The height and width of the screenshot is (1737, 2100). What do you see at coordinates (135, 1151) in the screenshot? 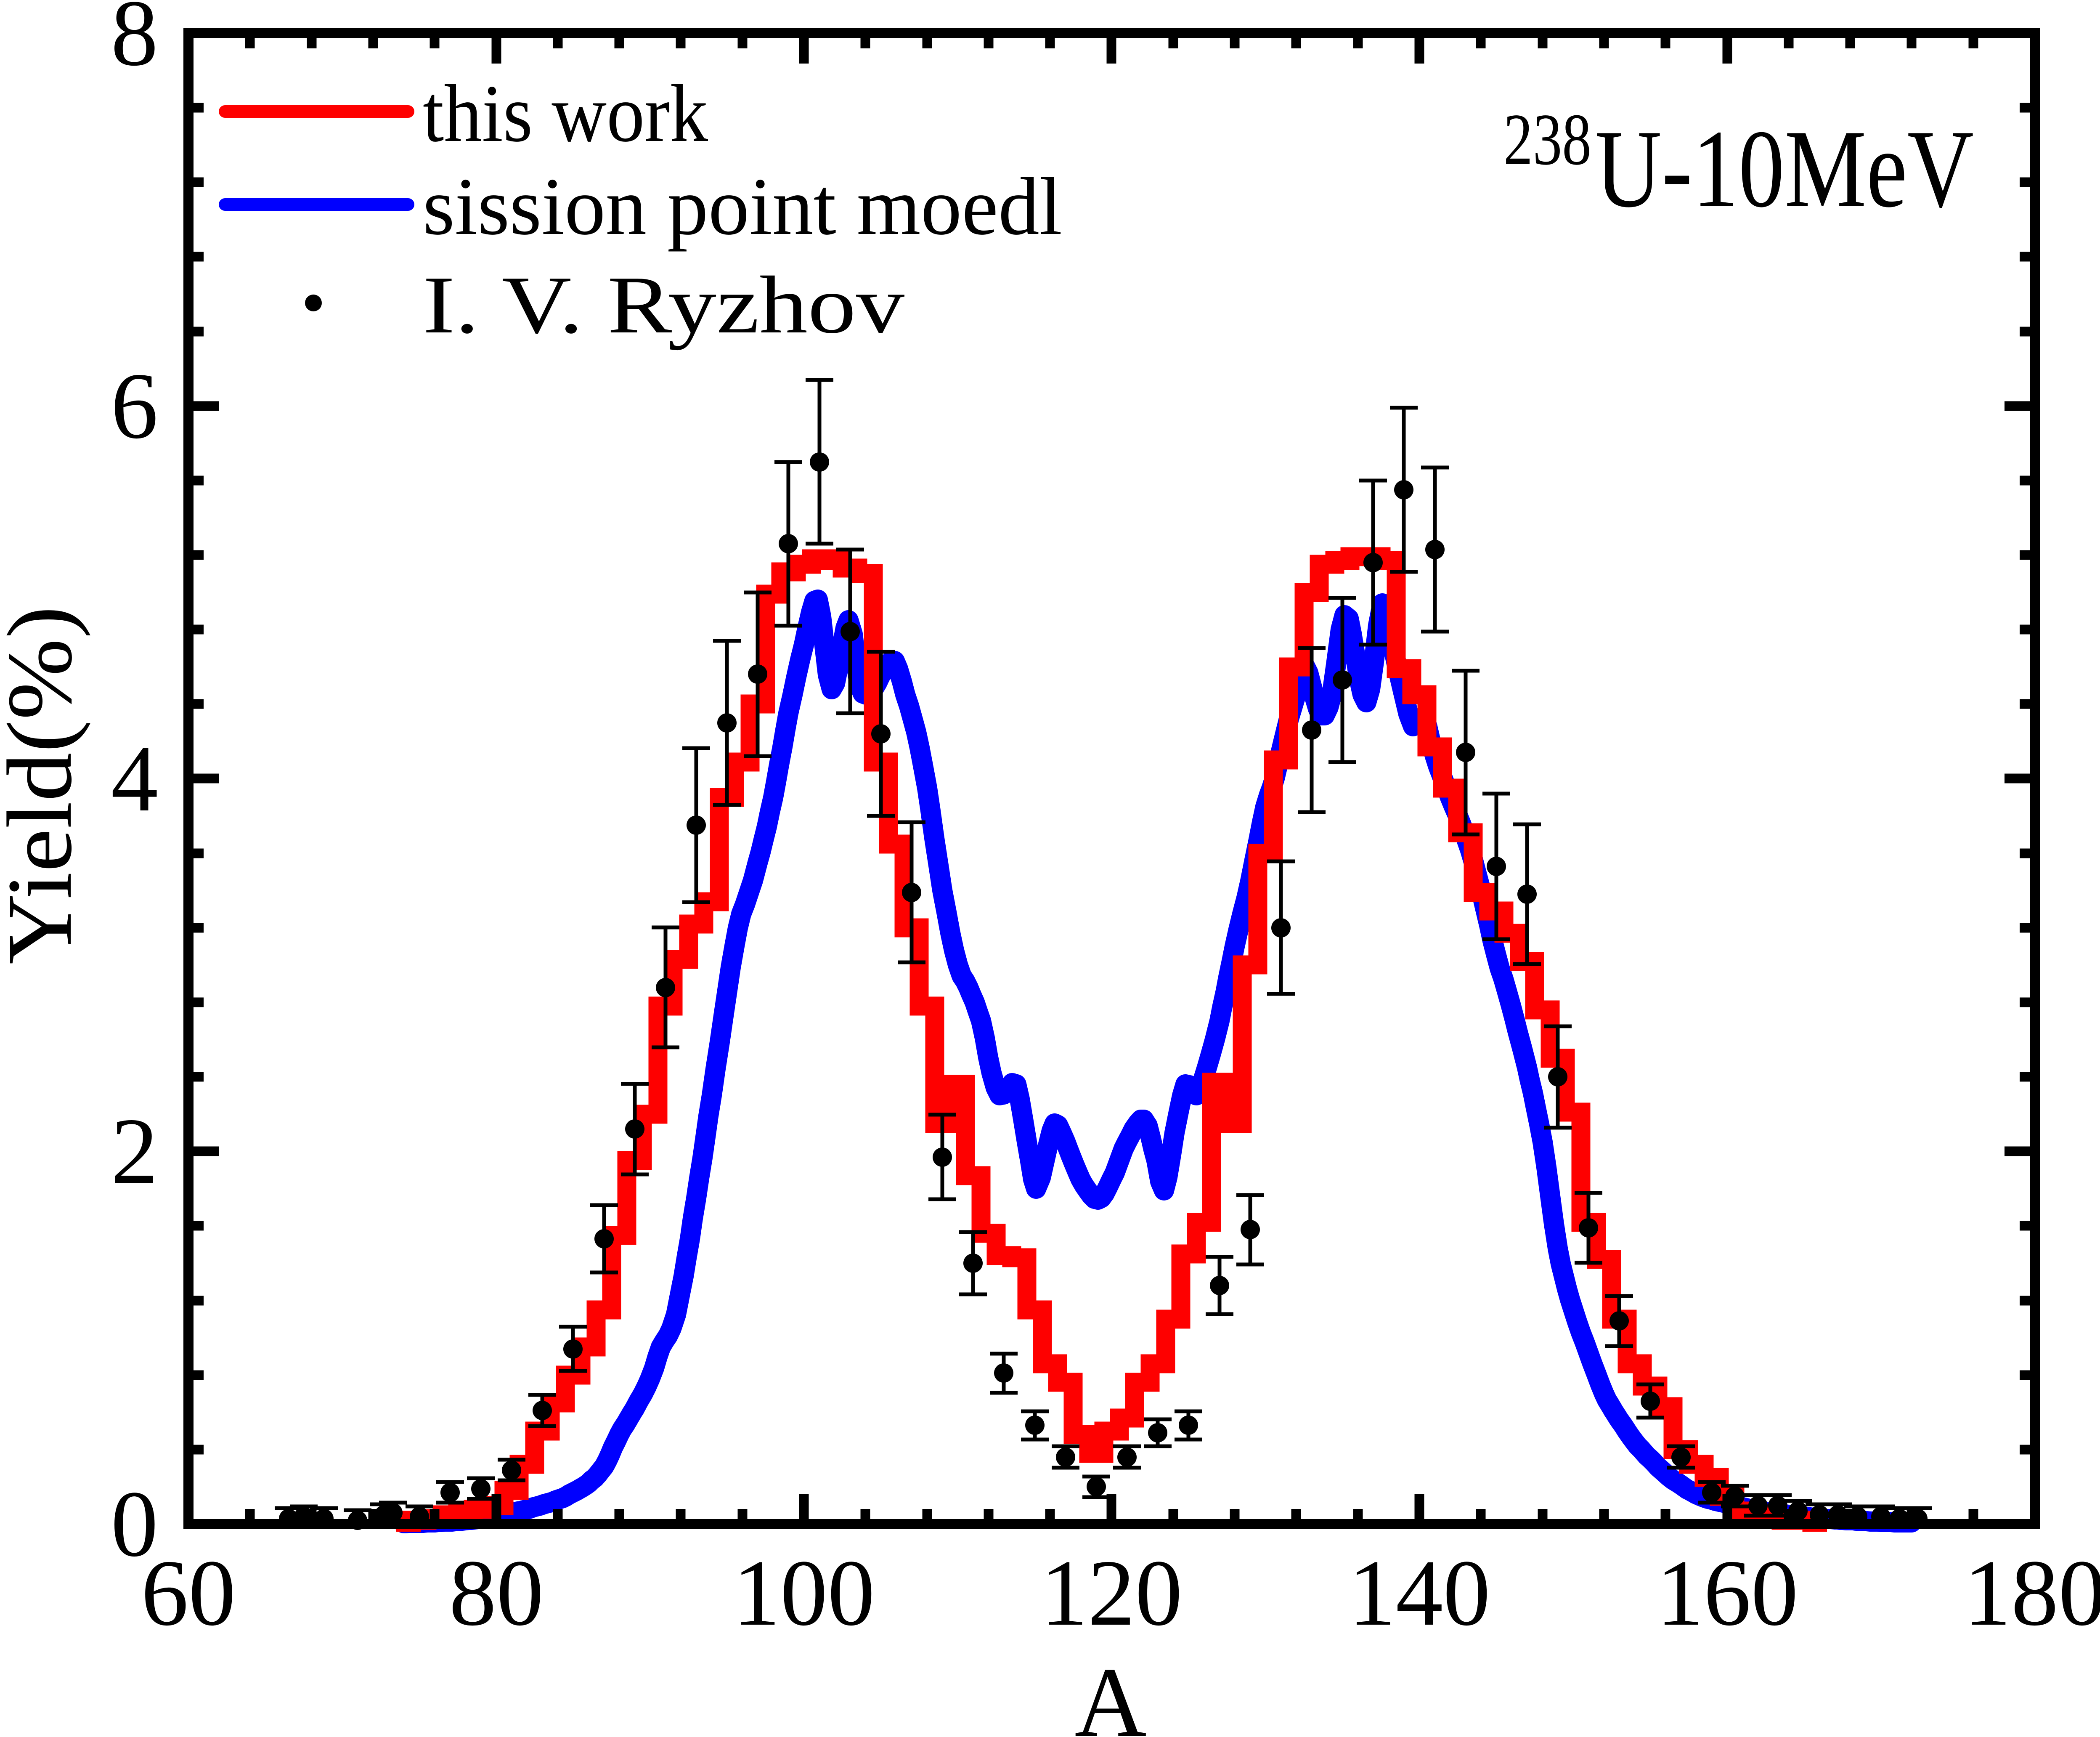
I see `svg-text: 2` at bounding box center [135, 1151].